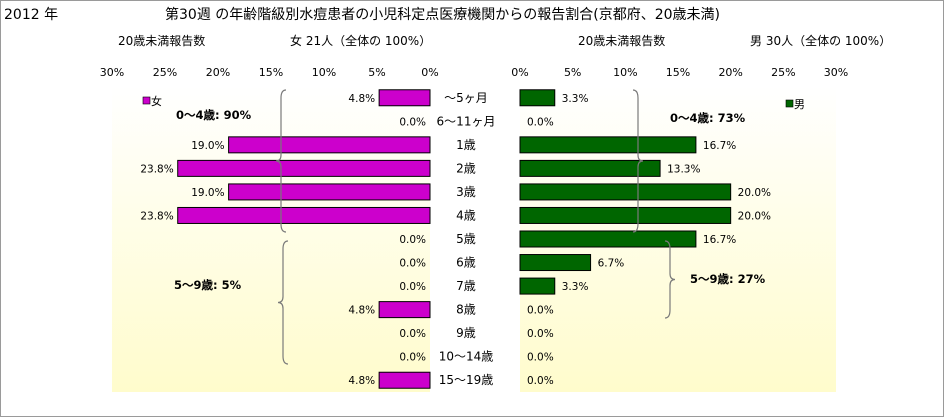 This screenshot has width=944, height=417. I want to click on age-category-label: 5歳, so click(466, 239).